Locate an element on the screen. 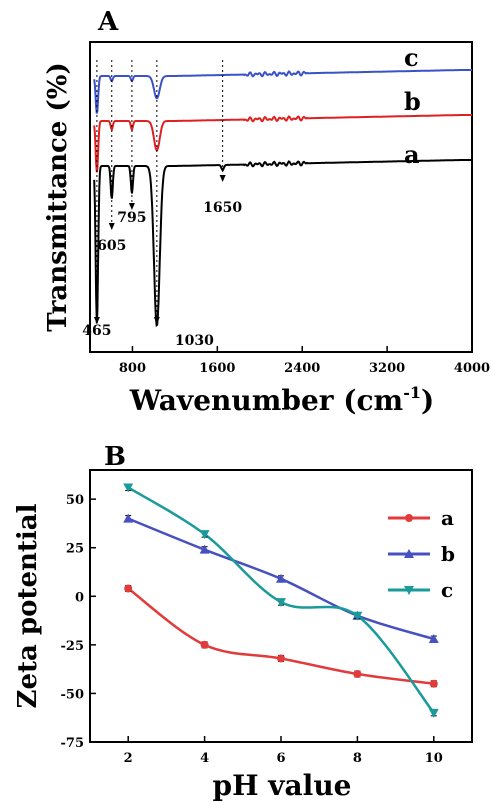 The image size is (495, 802). x-tick-label-b: 4 is located at coordinates (204, 758).